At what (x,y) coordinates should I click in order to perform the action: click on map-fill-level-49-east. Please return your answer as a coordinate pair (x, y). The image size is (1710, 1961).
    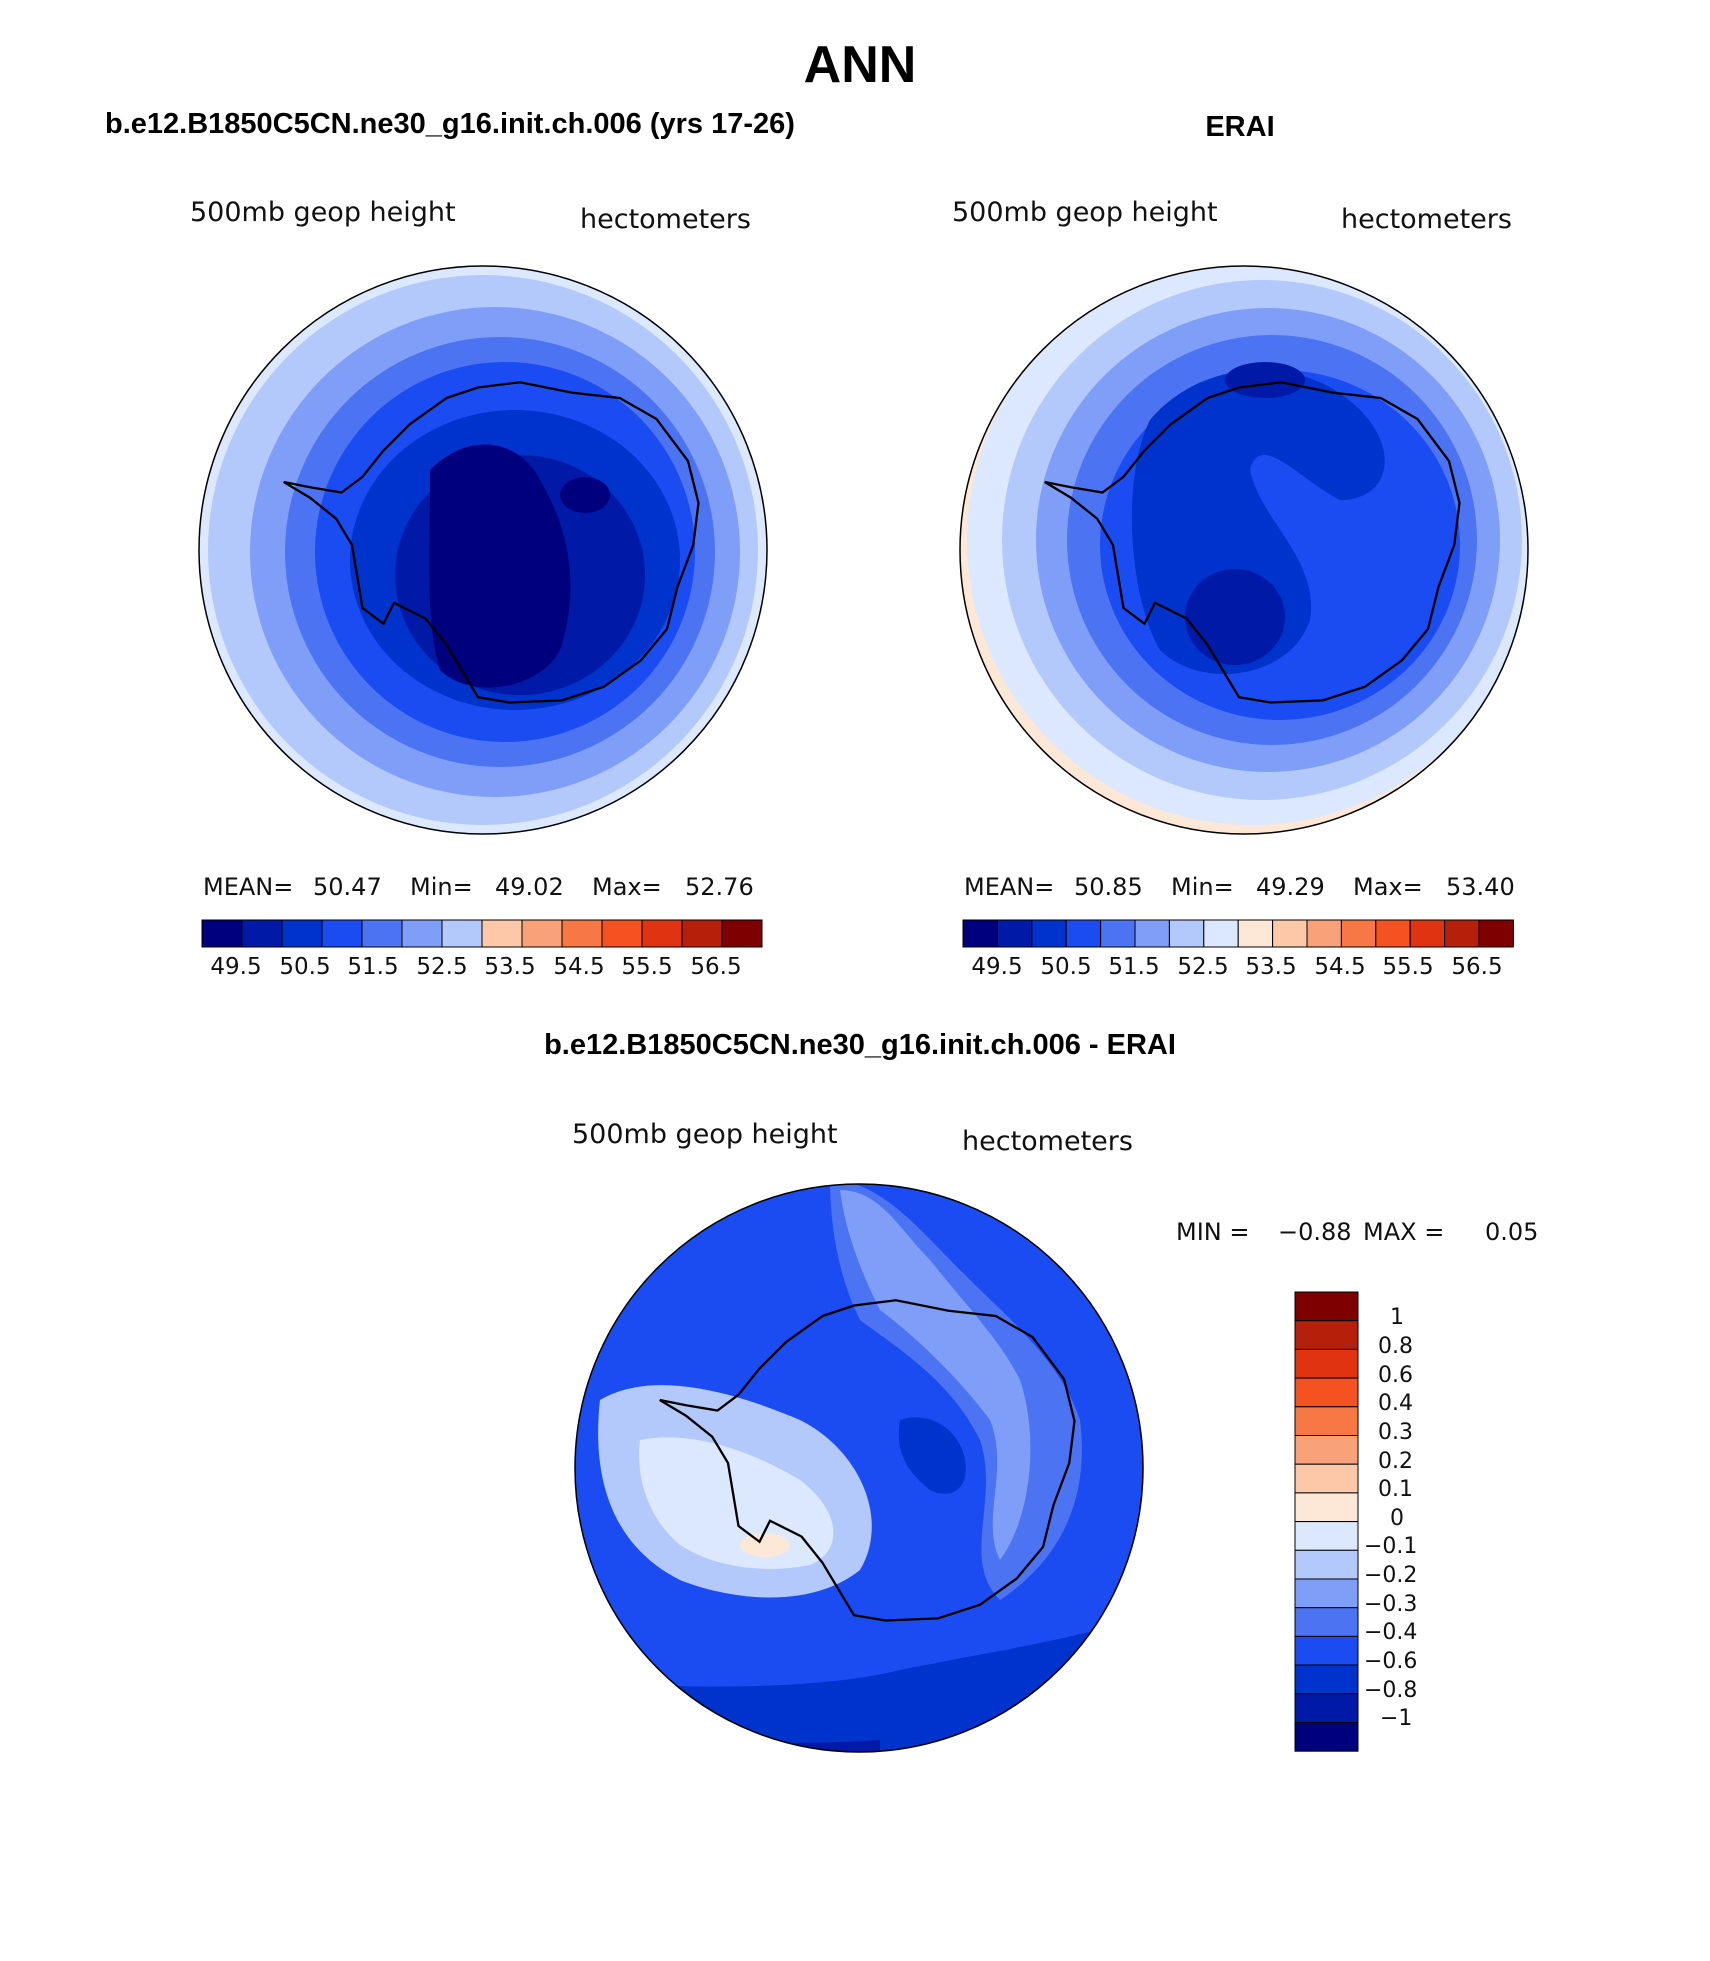
    Looking at the image, I should click on (585, 495).